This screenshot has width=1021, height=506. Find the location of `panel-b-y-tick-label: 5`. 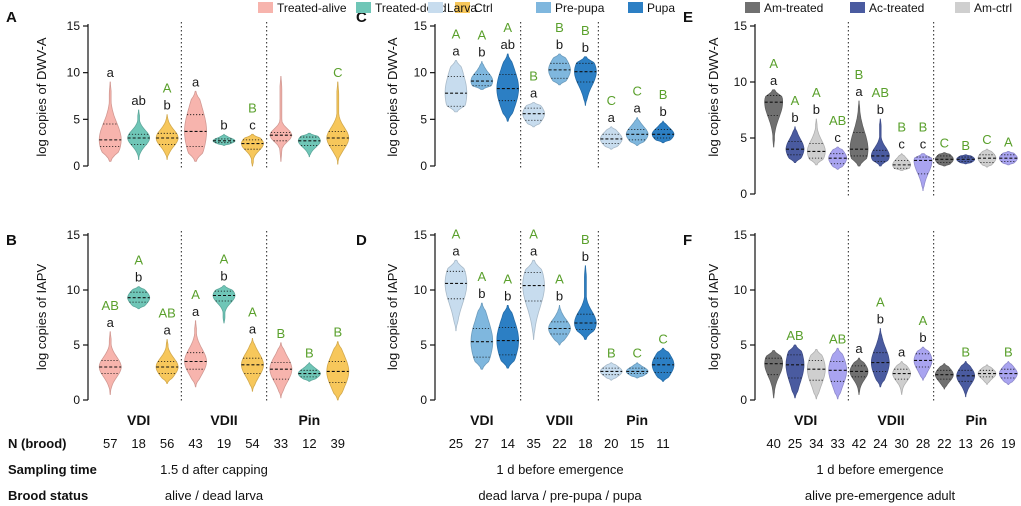

panel-b-y-tick-label: 5 is located at coordinates (76, 345).